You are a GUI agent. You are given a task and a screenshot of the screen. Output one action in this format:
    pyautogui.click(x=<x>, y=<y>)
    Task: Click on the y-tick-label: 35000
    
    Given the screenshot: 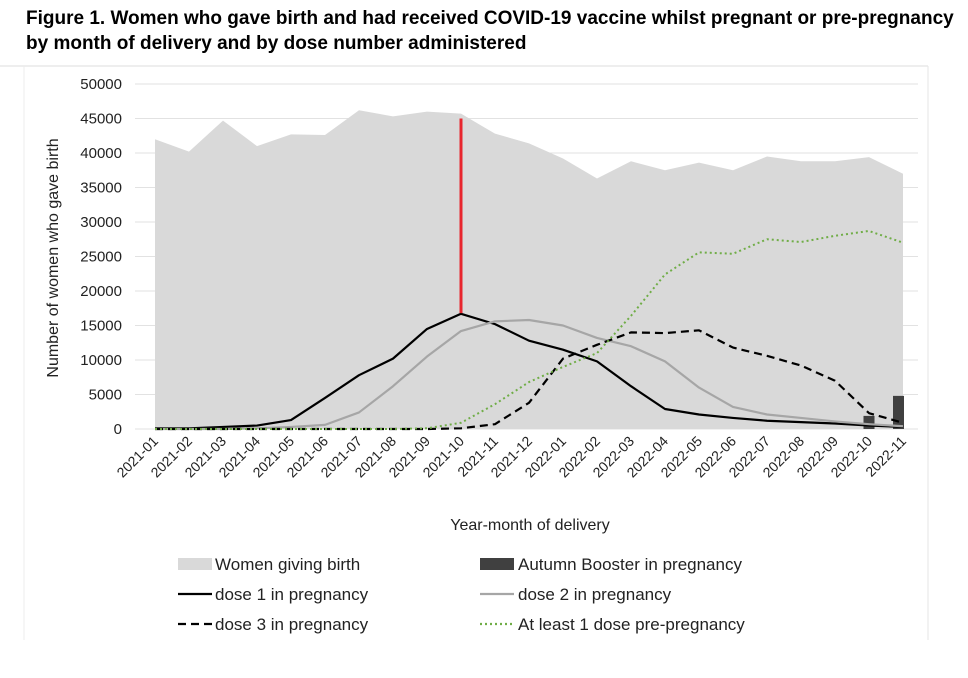 What is the action you would take?
    pyautogui.click(x=101, y=188)
    